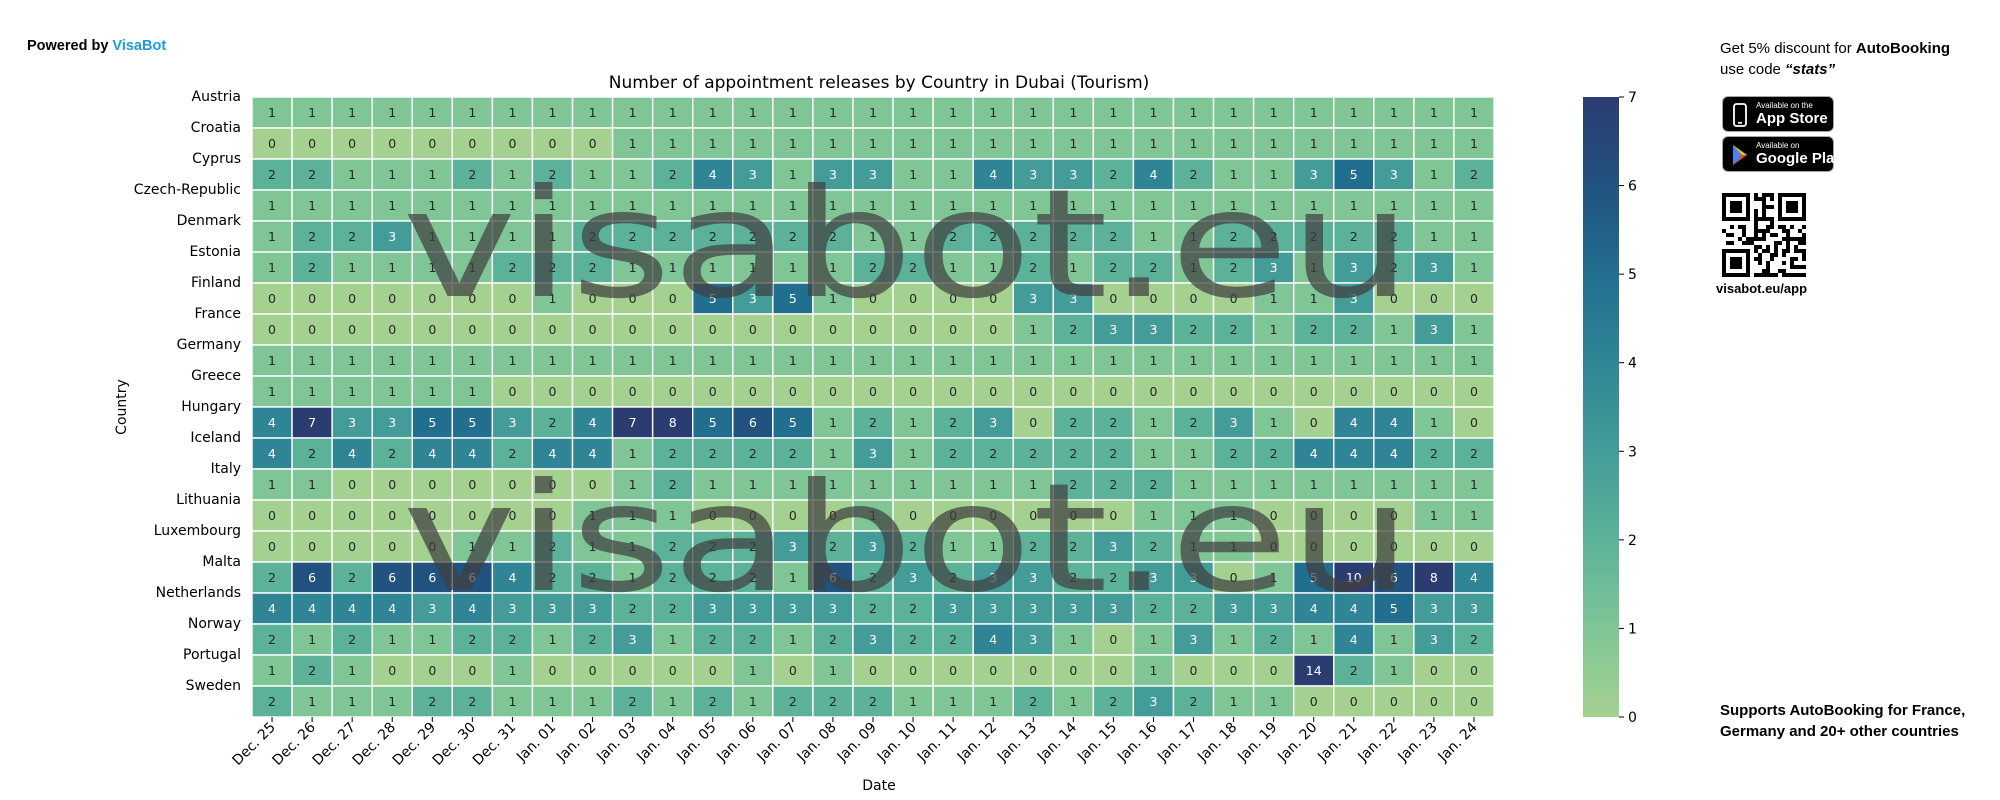 This screenshot has width=2000, height=800. I want to click on cell-value-label: 7, so click(633, 422).